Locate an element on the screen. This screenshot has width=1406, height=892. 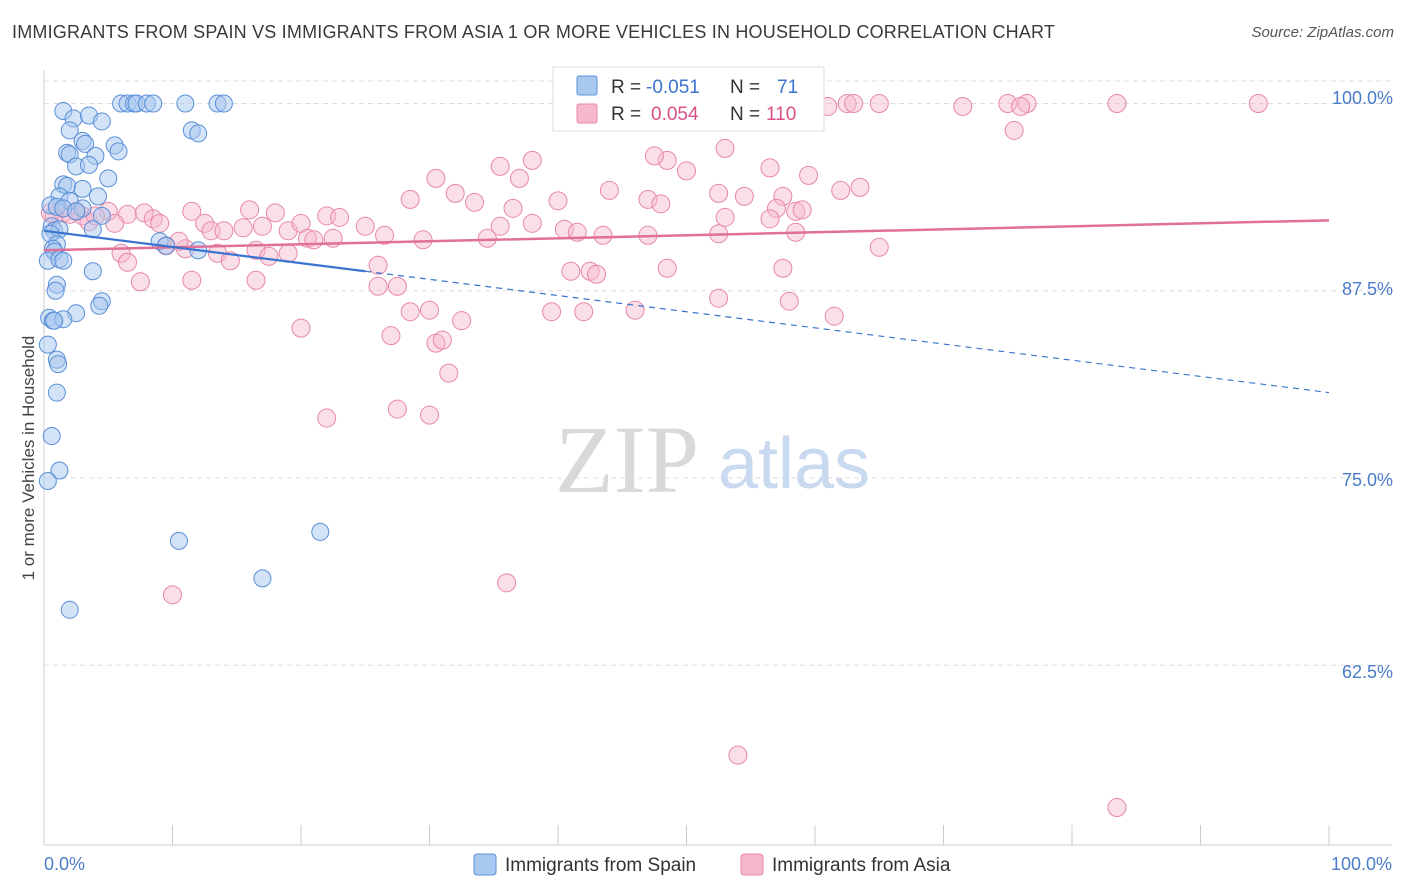
stats-box-frame is located at coordinates (688, 99).